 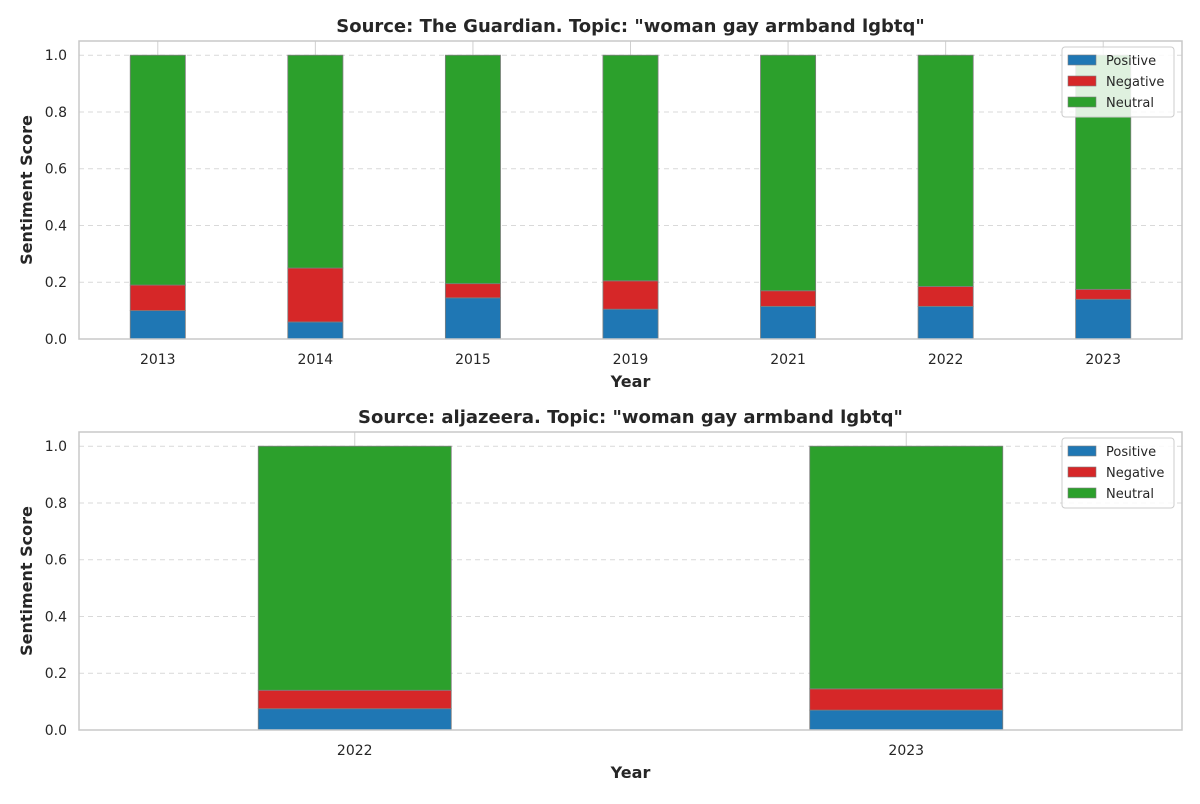 I want to click on bar-positive-2013, so click(x=157, y=325).